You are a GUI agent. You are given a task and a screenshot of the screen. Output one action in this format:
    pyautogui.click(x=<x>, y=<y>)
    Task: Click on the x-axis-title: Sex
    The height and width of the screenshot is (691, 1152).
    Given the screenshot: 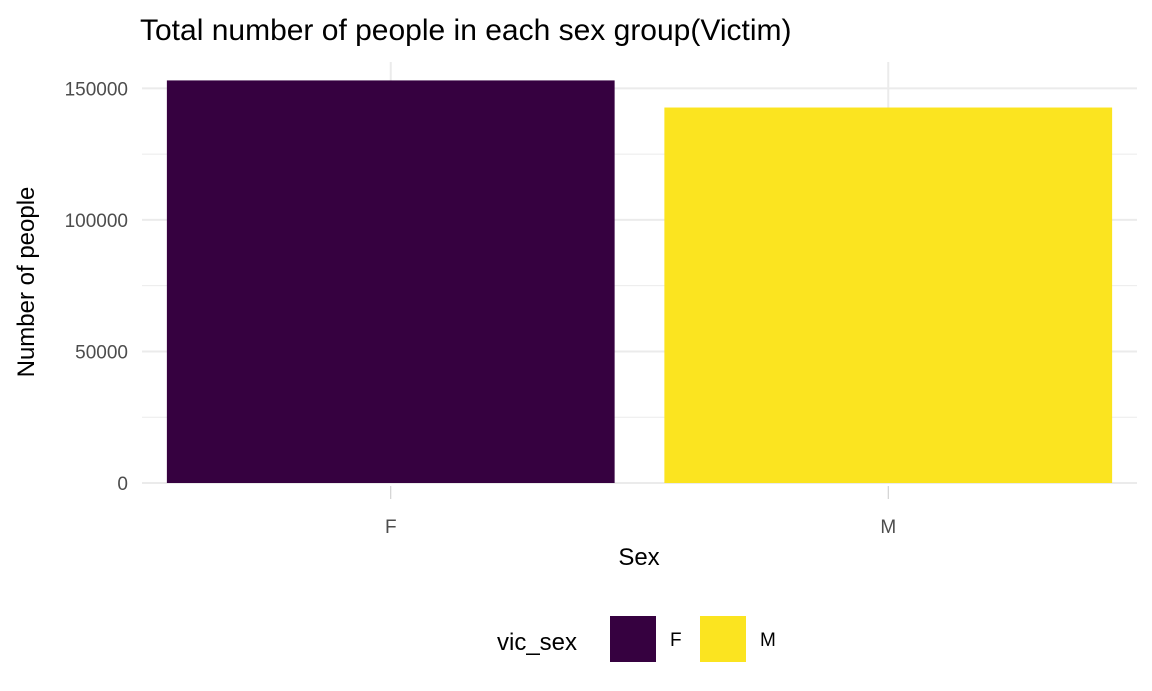 What is the action you would take?
    pyautogui.click(x=638, y=557)
    